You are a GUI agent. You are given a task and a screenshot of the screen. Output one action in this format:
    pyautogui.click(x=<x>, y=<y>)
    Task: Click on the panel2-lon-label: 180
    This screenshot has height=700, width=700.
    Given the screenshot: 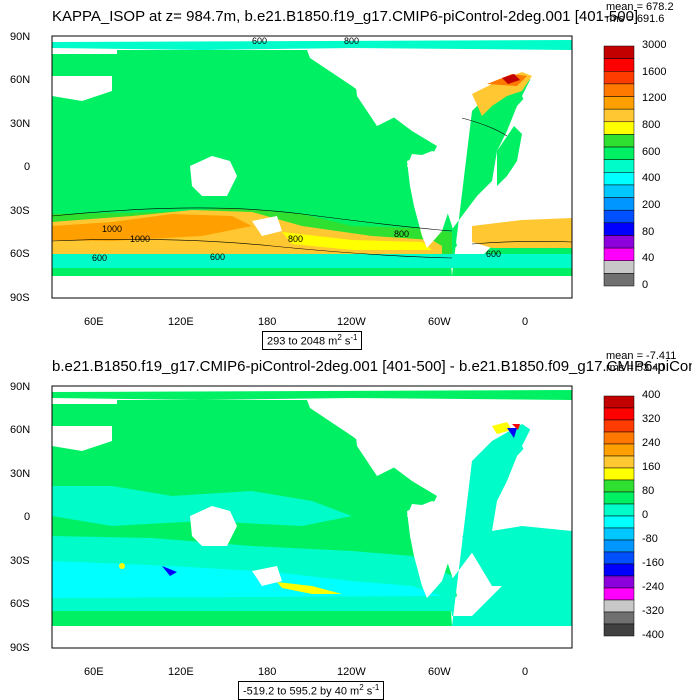 What is the action you would take?
    pyautogui.click(x=267, y=672)
    